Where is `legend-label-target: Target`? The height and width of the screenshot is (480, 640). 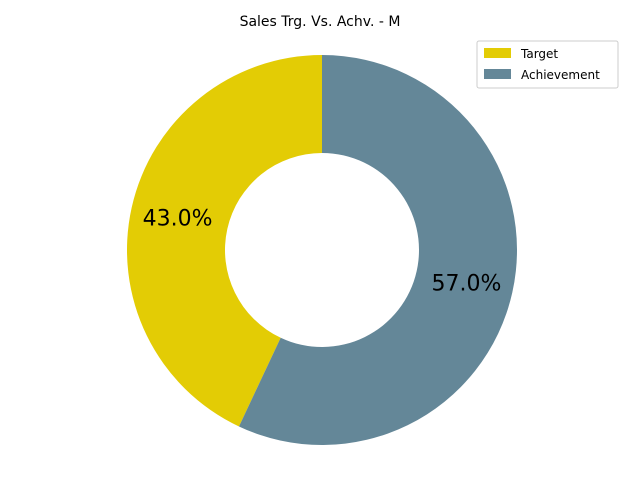
legend-label-target: Target is located at coordinates (539, 54).